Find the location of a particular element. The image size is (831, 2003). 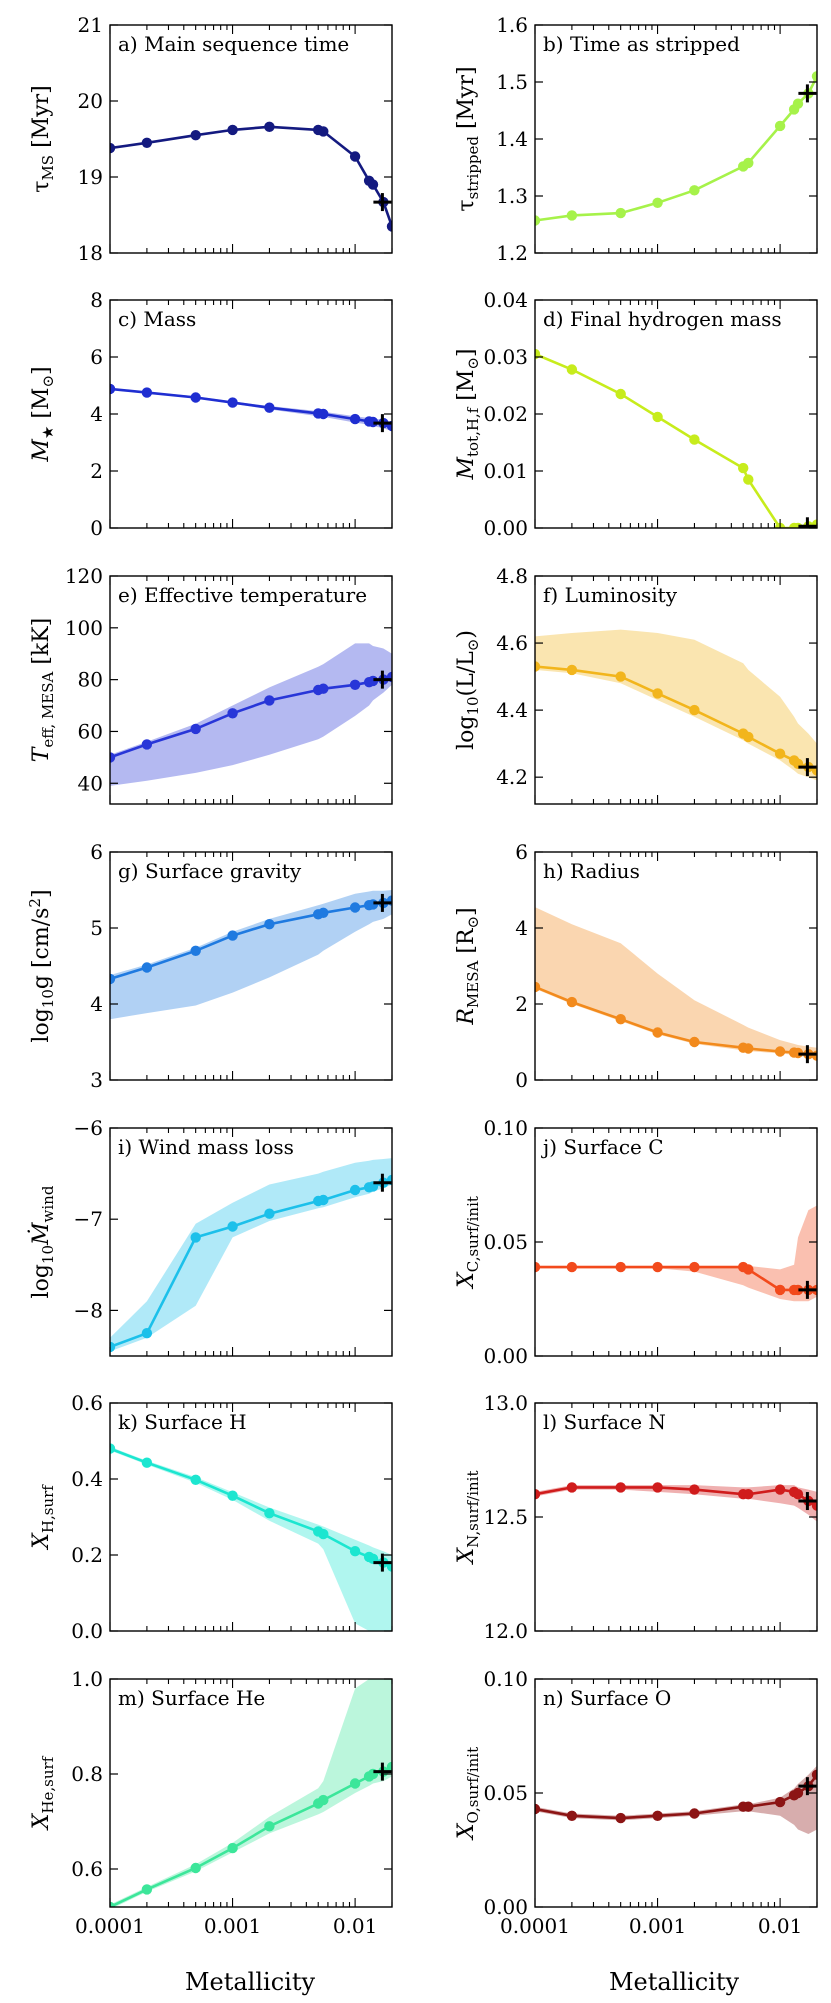

y-tick-label-k: 0.0 is located at coordinates (87, 1631).